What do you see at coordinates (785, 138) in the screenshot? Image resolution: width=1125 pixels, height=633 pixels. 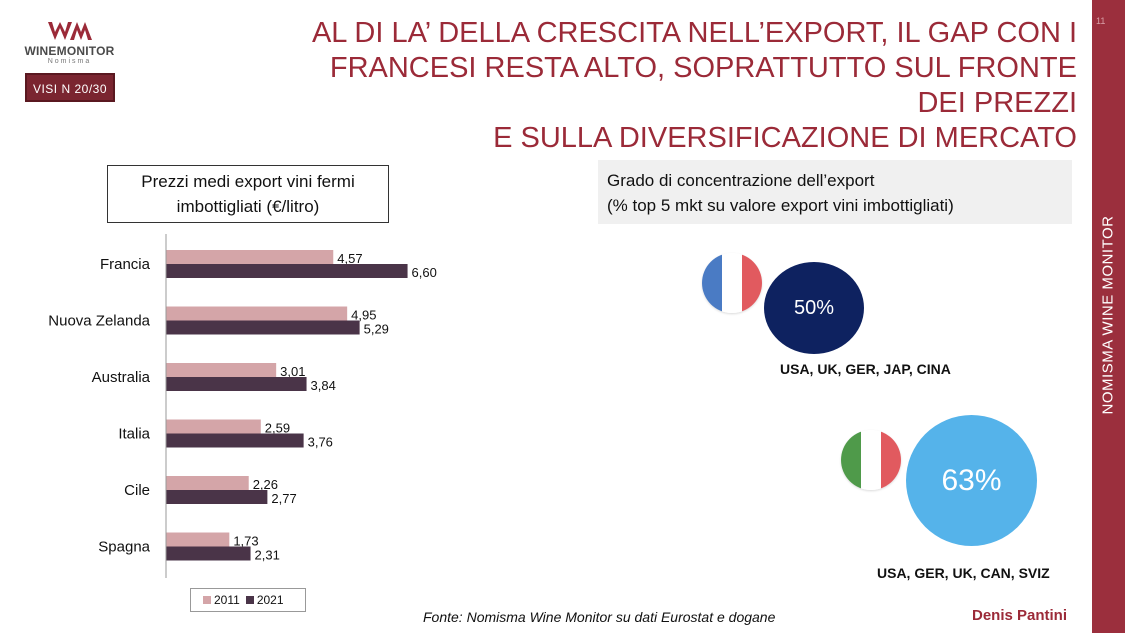 I see `title-line: E SULLA DIVERSIFICAZIONE DI MERCATO` at bounding box center [785, 138].